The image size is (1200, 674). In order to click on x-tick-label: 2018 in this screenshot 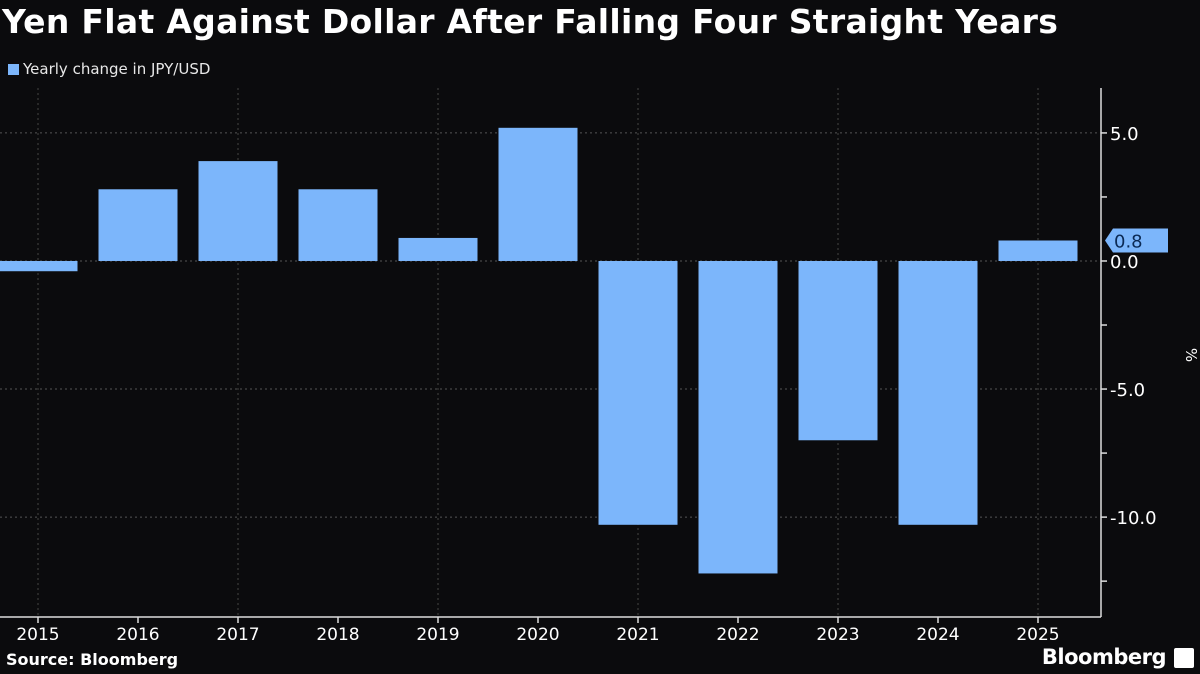, I will do `click(337, 635)`.